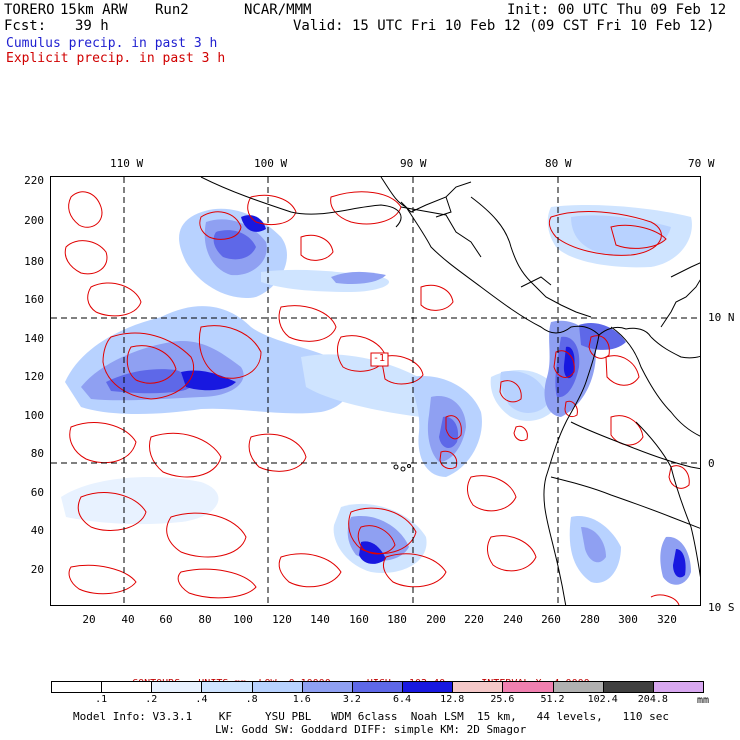 This screenshot has width=740, height=740. What do you see at coordinates (703, 700) in the screenshot?
I see `colorbar-unit: mm` at bounding box center [703, 700].